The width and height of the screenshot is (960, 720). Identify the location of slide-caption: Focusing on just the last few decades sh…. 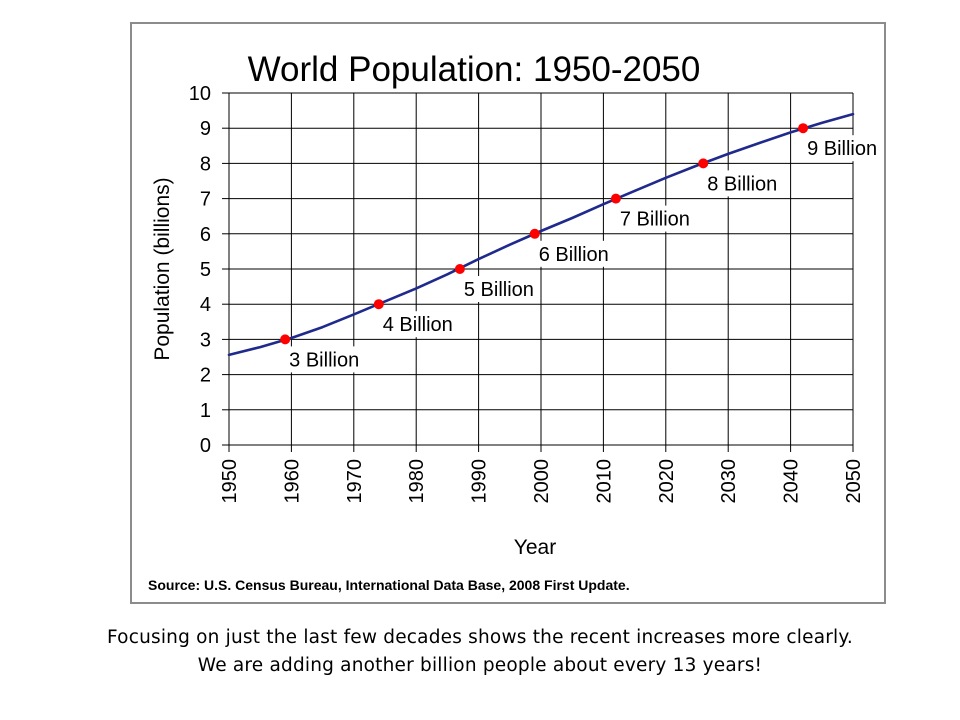
(480, 652).